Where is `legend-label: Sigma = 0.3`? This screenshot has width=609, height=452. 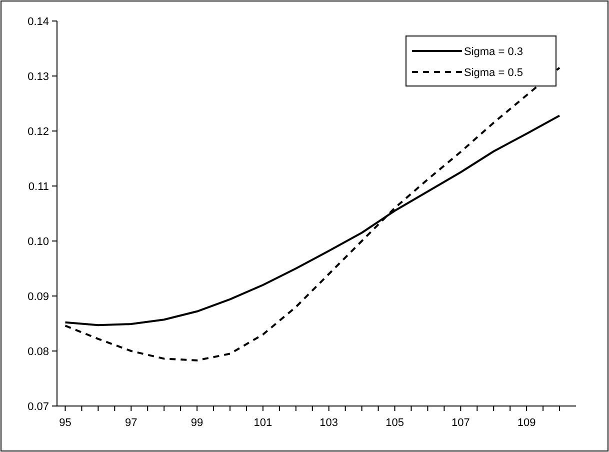
legend-label: Sigma = 0.3 is located at coordinates (494, 52).